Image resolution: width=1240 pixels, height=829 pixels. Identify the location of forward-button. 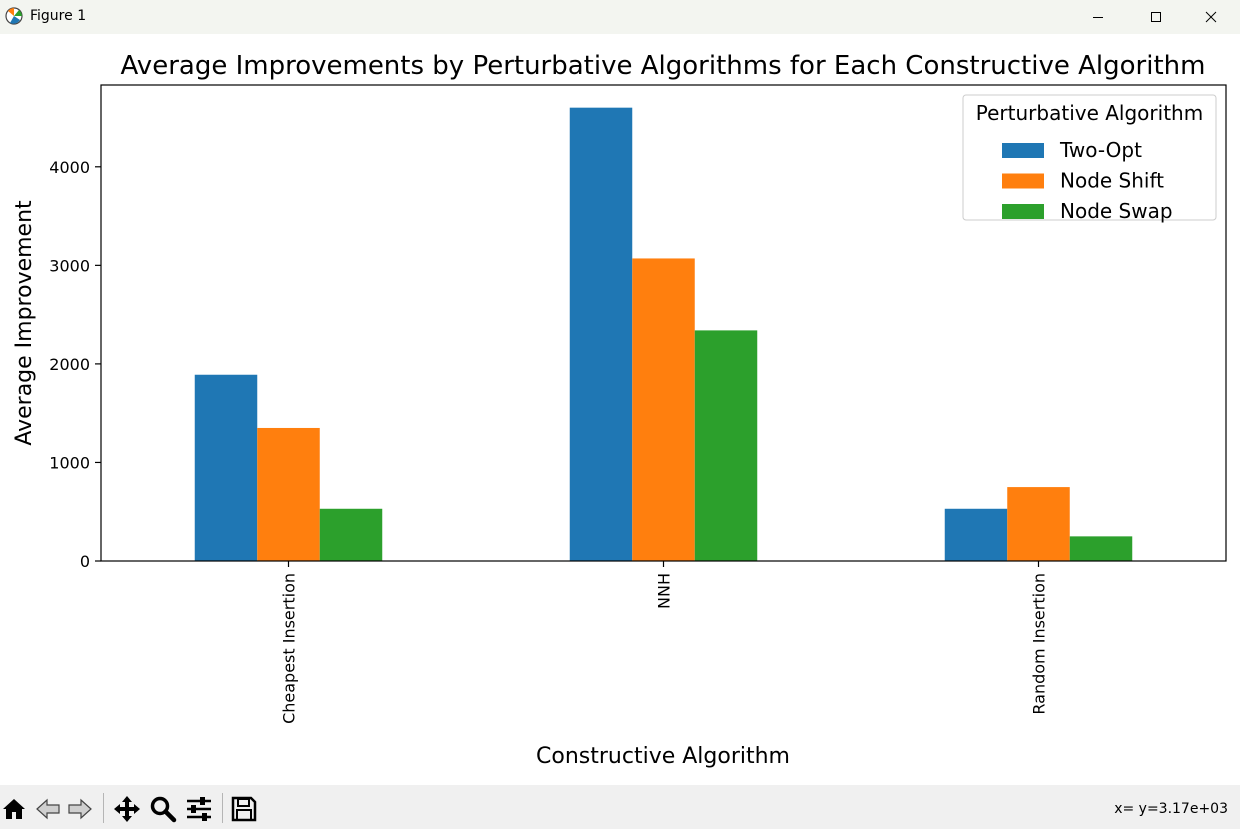
(80, 809).